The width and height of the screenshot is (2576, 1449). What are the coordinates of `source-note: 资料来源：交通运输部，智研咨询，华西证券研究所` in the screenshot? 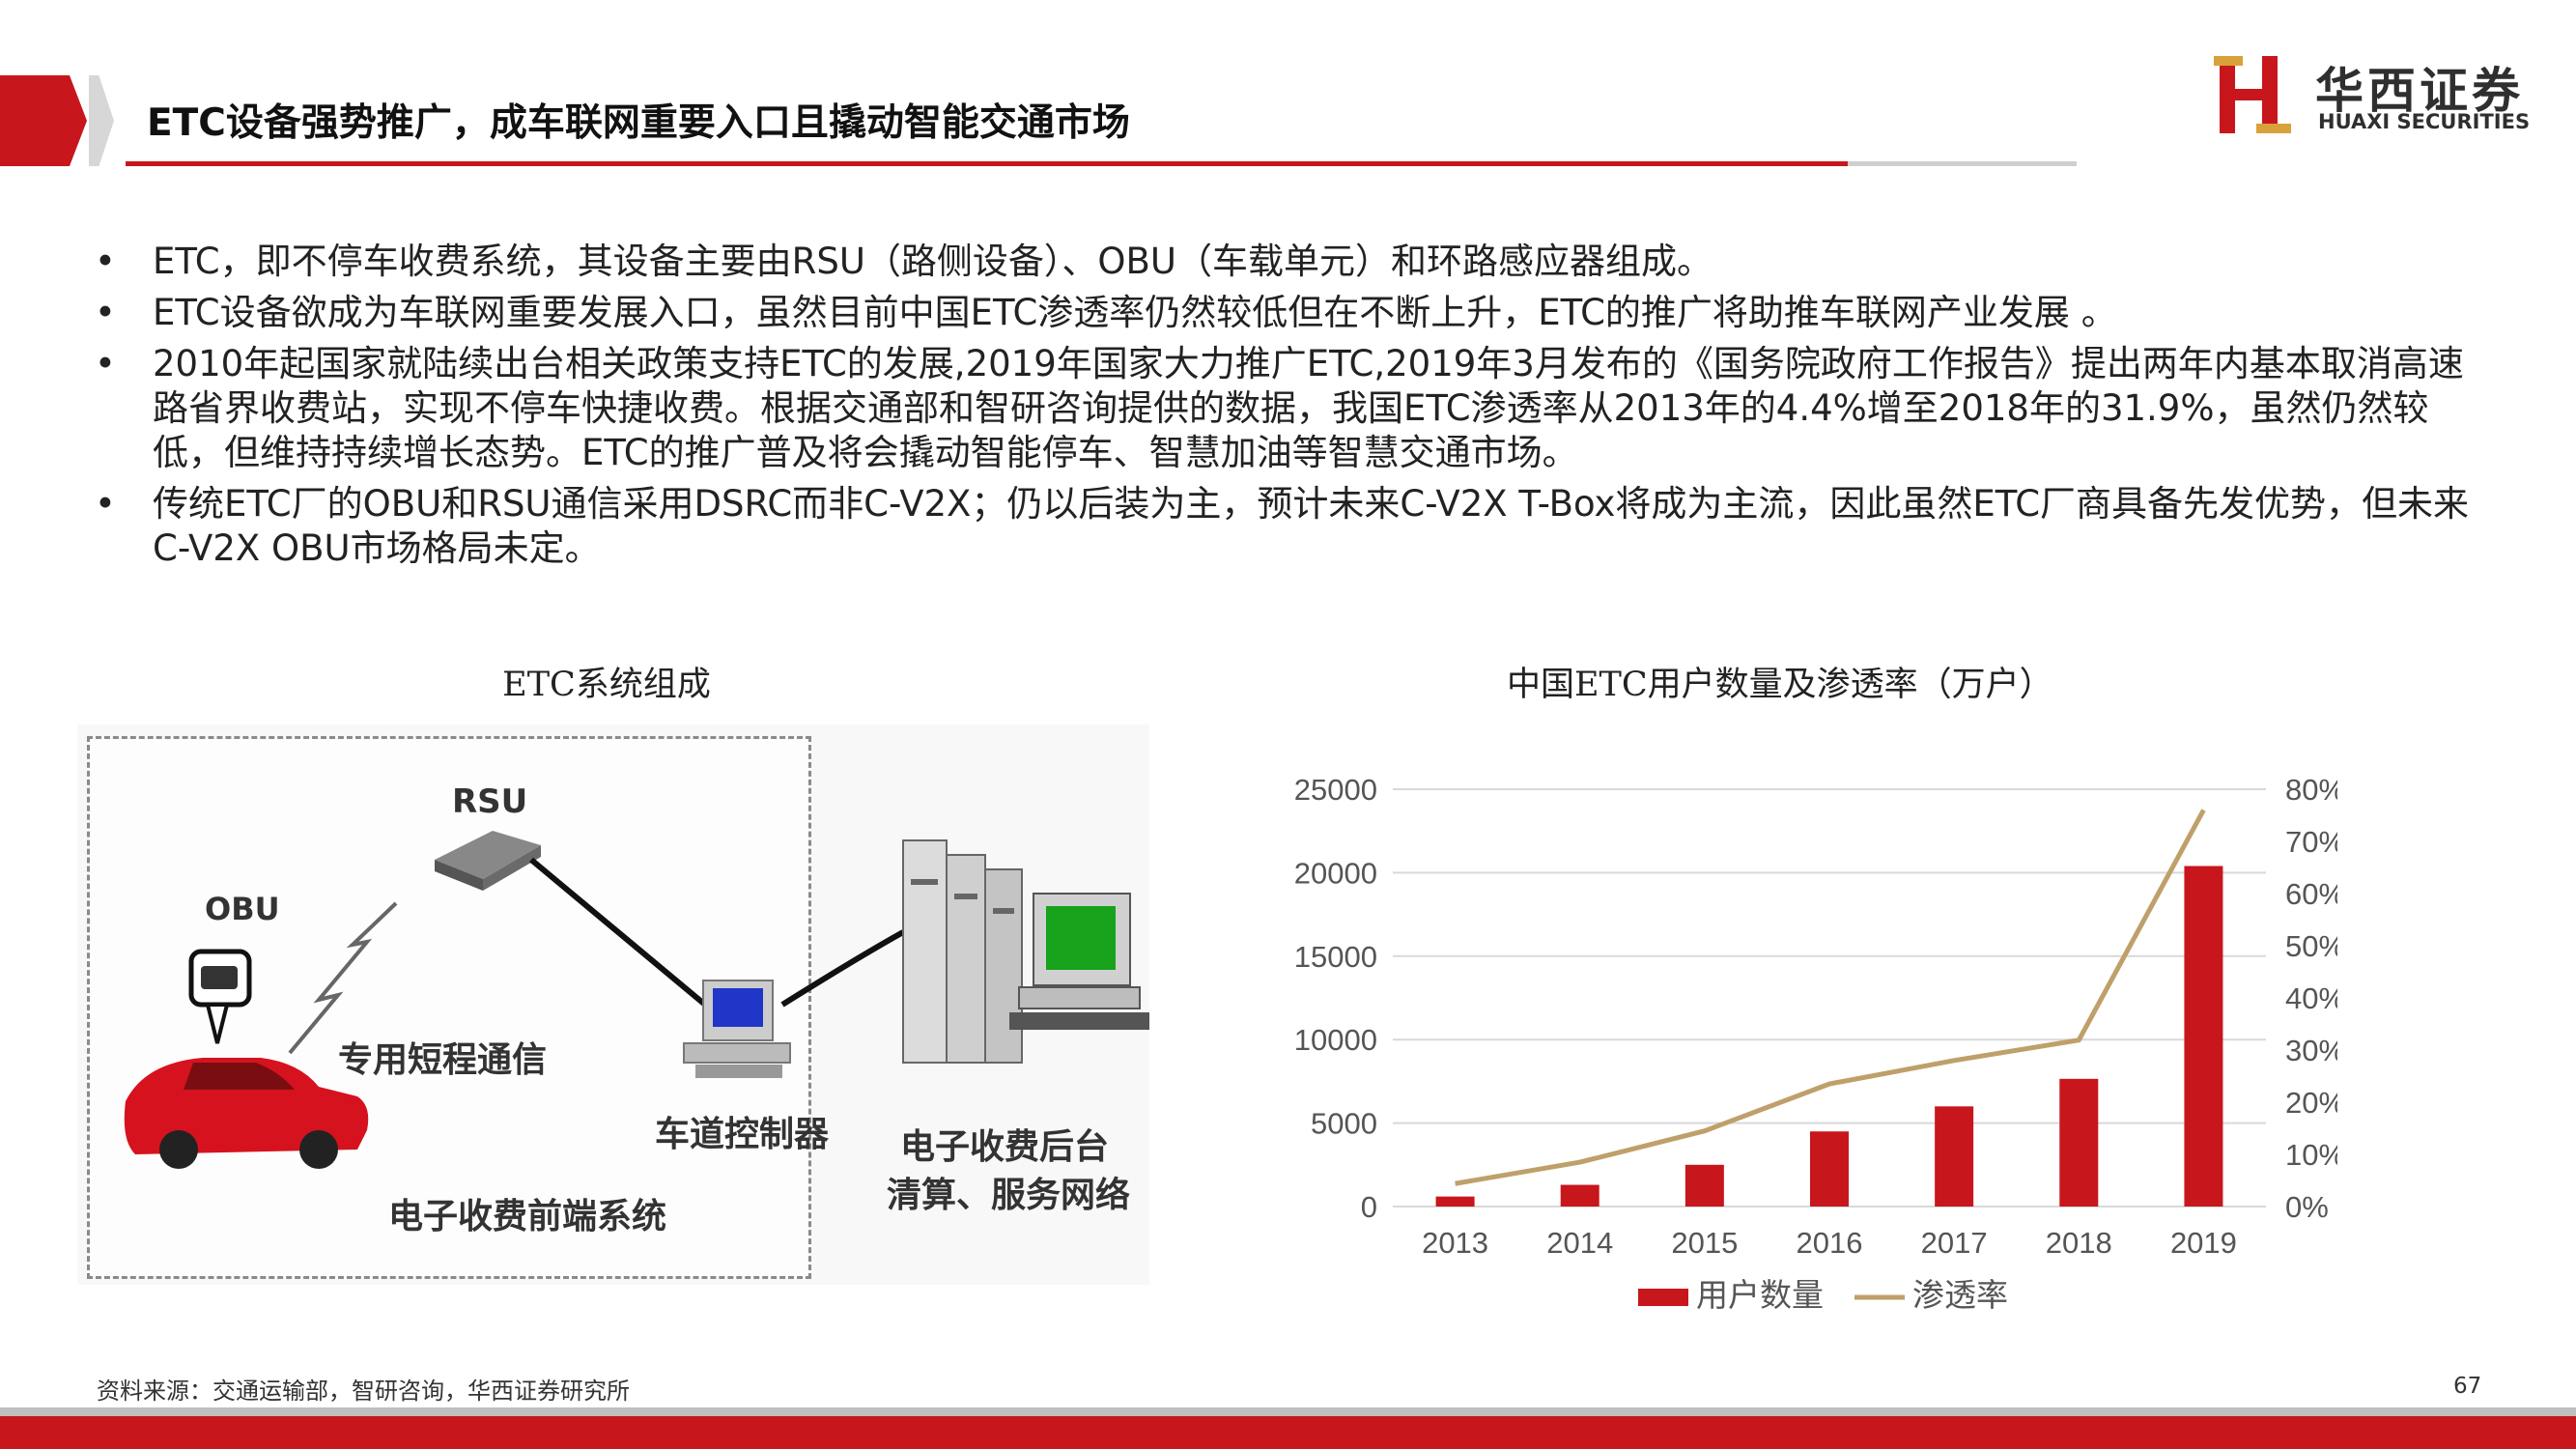 It's located at (363, 1391).